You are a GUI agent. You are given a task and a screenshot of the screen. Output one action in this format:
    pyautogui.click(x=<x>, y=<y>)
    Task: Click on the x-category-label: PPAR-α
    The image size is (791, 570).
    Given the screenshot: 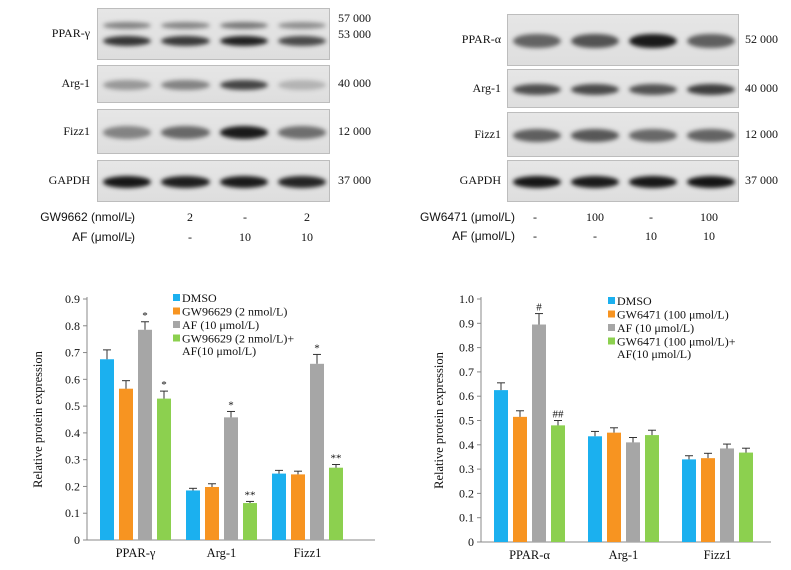 What is the action you would take?
    pyautogui.click(x=529, y=555)
    